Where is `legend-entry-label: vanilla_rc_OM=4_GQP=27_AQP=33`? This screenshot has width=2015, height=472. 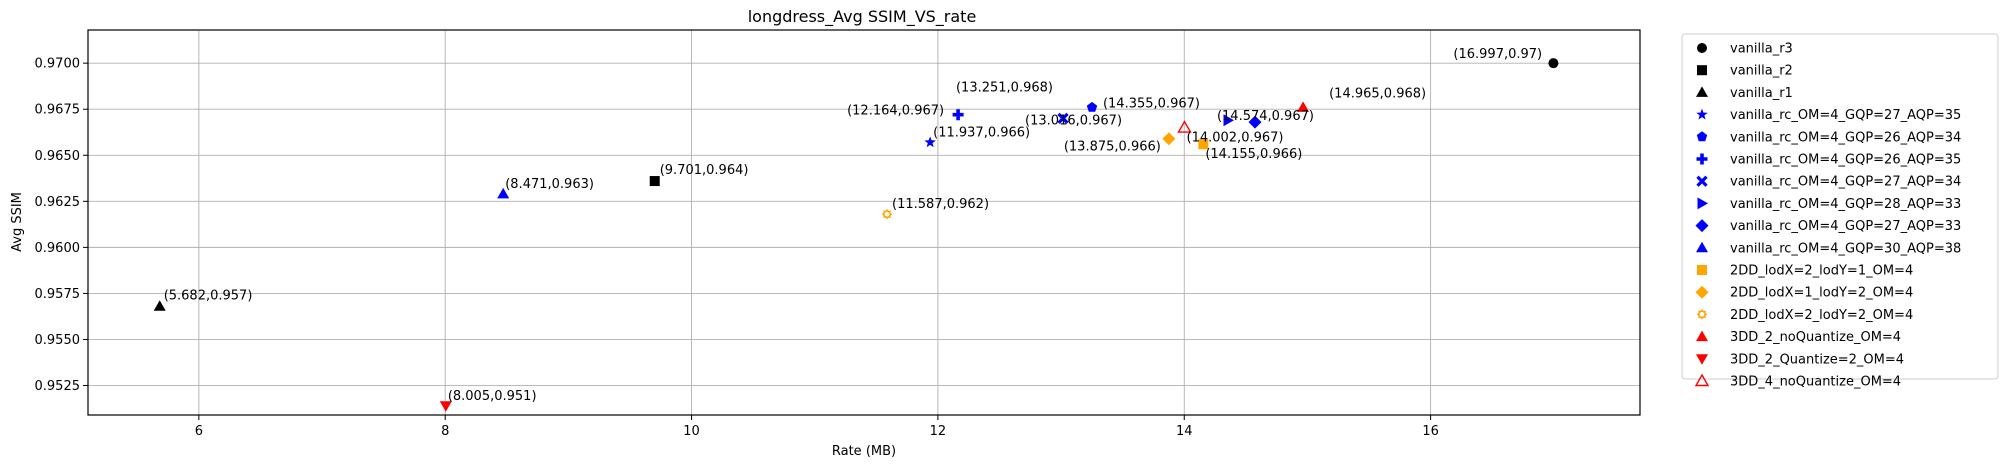
legend-entry-label: vanilla_rc_OM=4_GQP=27_AQP=33 is located at coordinates (1845, 226).